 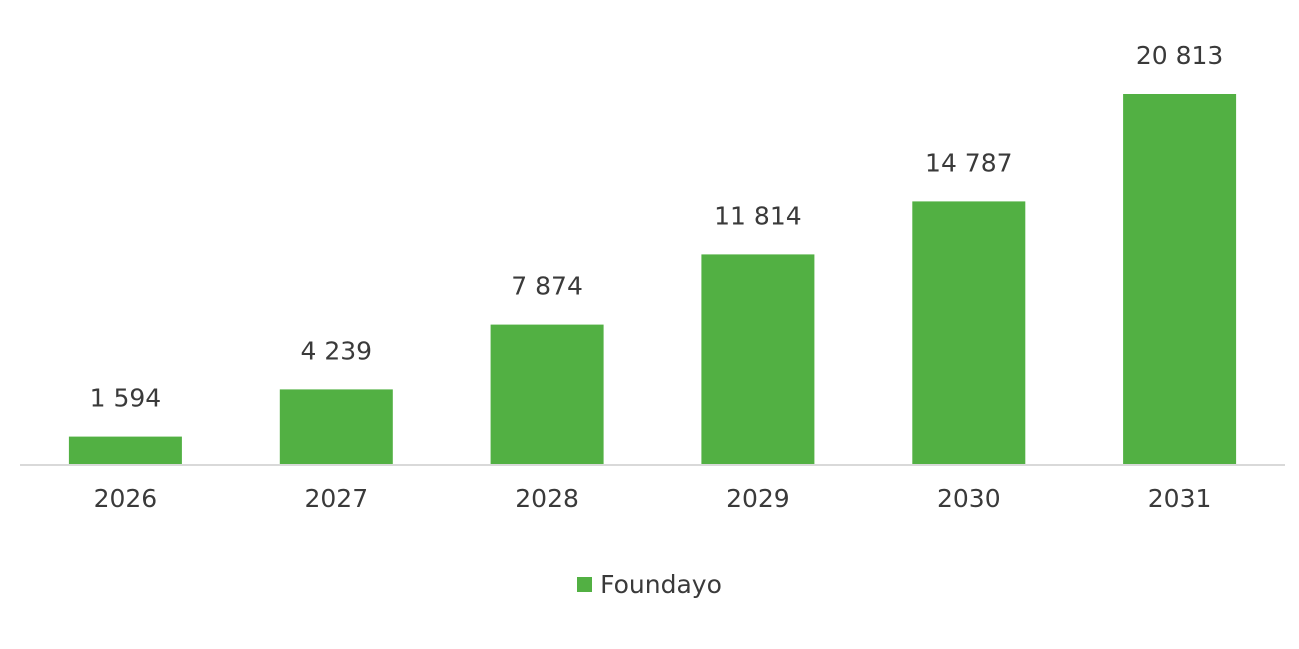 I want to click on x-tick-label-2029: 2029, so click(x=758, y=498).